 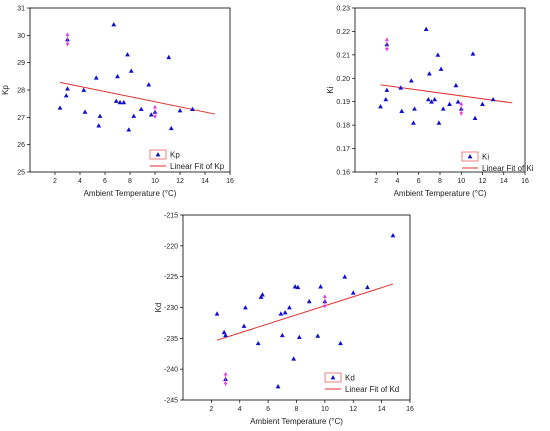 What do you see at coordinates (158, 308) in the screenshot?
I see `y-axis-label: Kd` at bounding box center [158, 308].